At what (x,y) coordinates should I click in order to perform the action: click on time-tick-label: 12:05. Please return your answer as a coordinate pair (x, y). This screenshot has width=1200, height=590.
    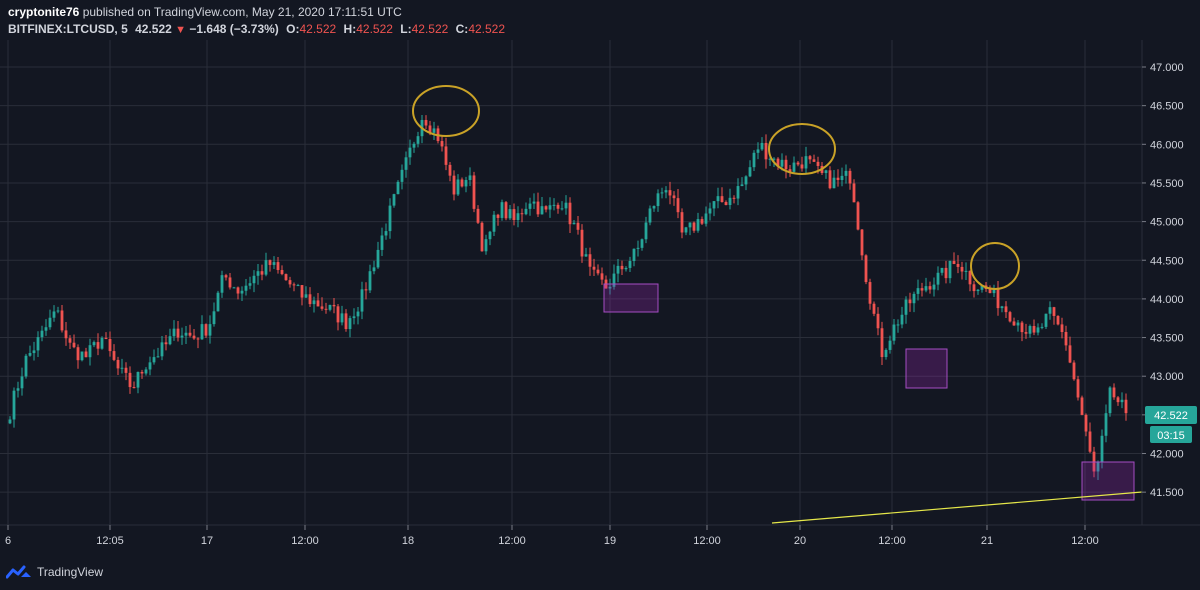
    Looking at the image, I should click on (110, 541).